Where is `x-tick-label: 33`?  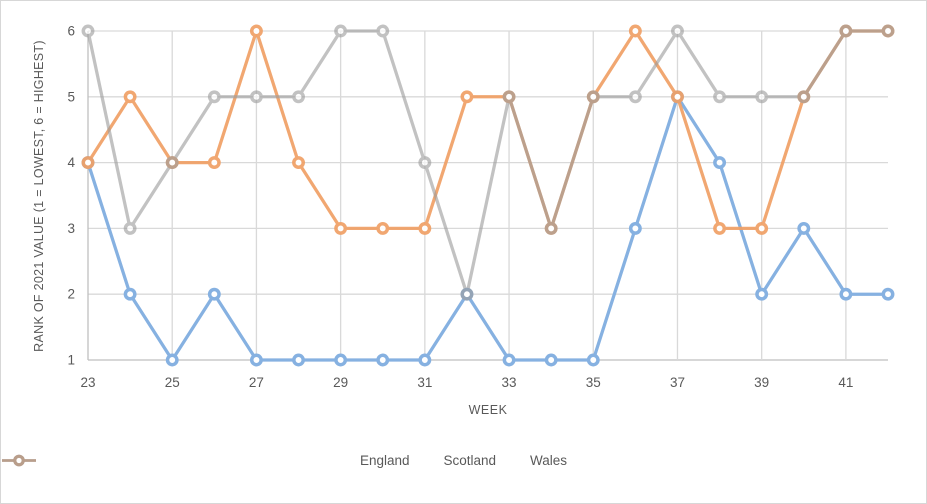
x-tick-label: 33 is located at coordinates (509, 382).